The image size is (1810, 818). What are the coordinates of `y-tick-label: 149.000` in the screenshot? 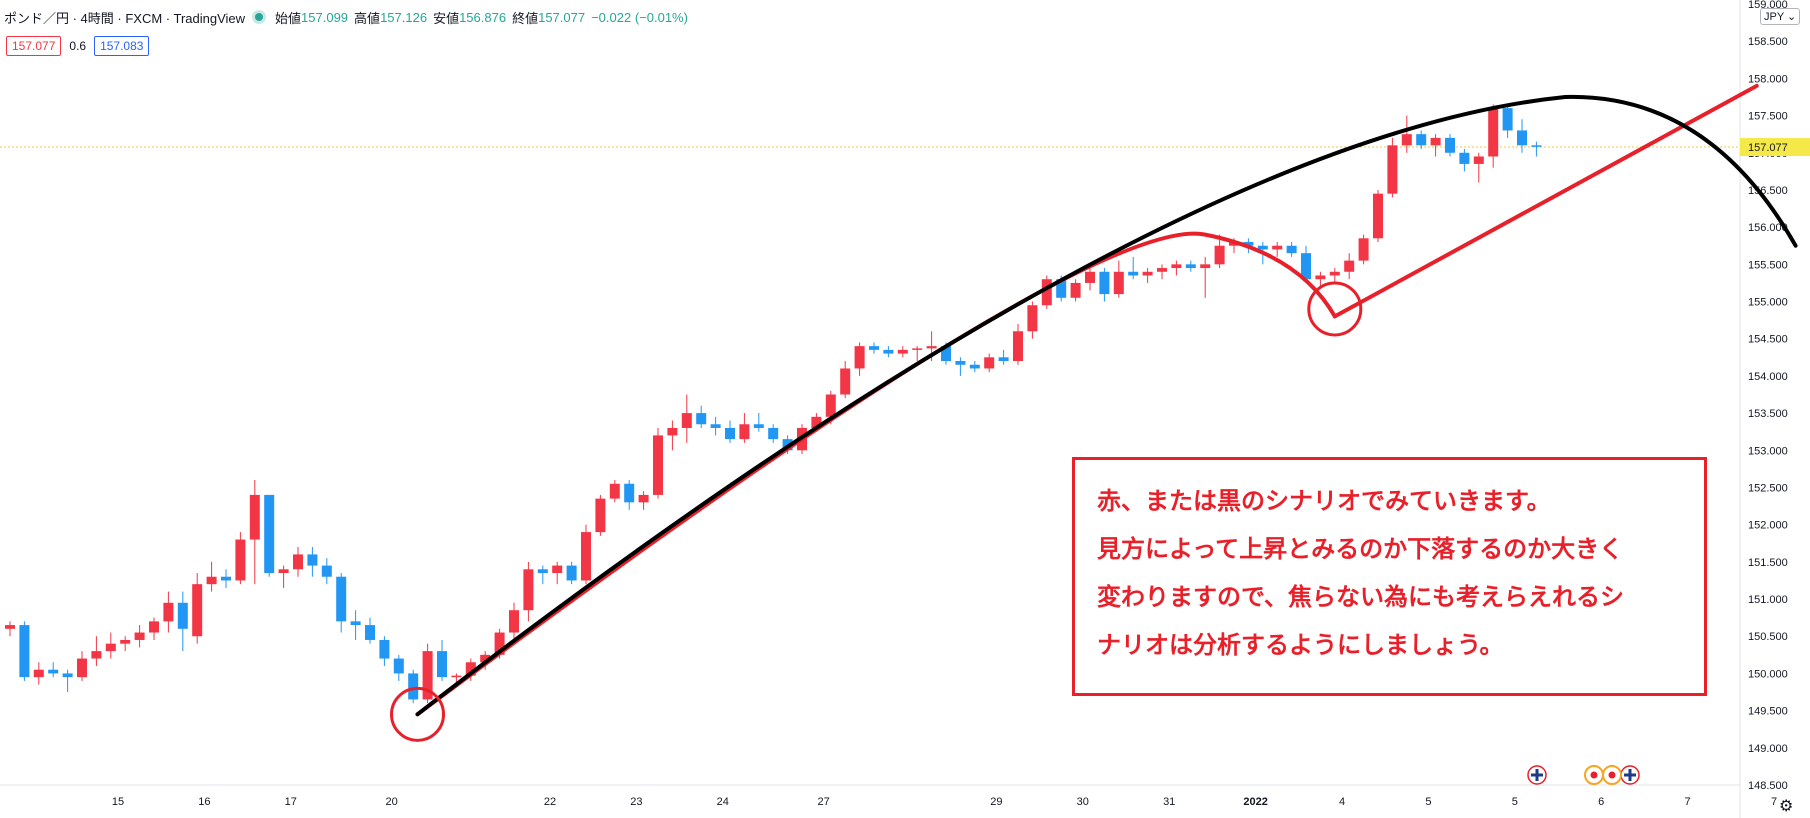 It's located at (1768, 749).